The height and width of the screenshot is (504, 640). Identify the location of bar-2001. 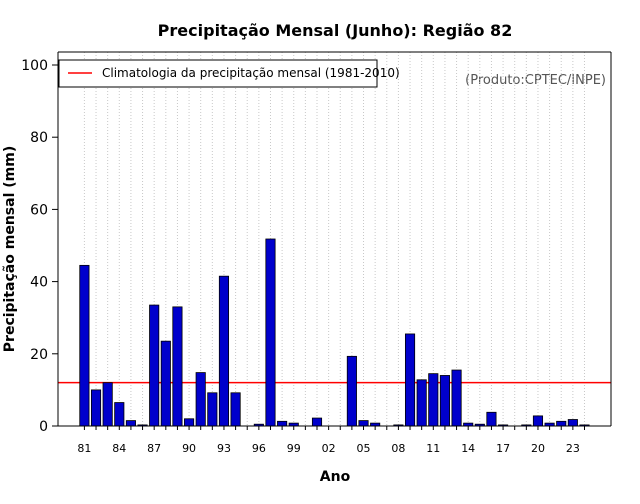
(317, 422).